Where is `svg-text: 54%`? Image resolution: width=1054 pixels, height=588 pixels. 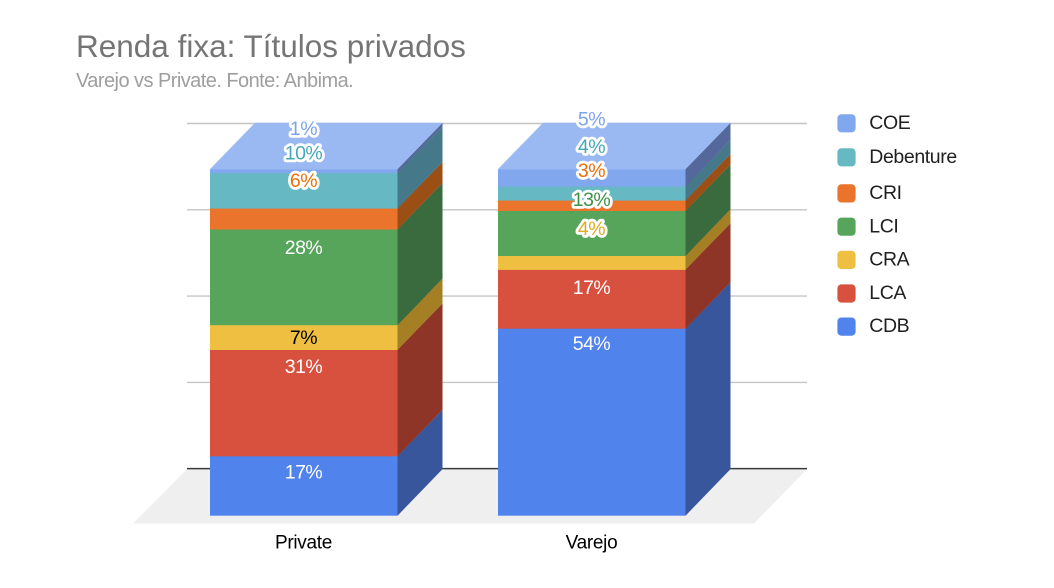
svg-text: 54% is located at coordinates (592, 344).